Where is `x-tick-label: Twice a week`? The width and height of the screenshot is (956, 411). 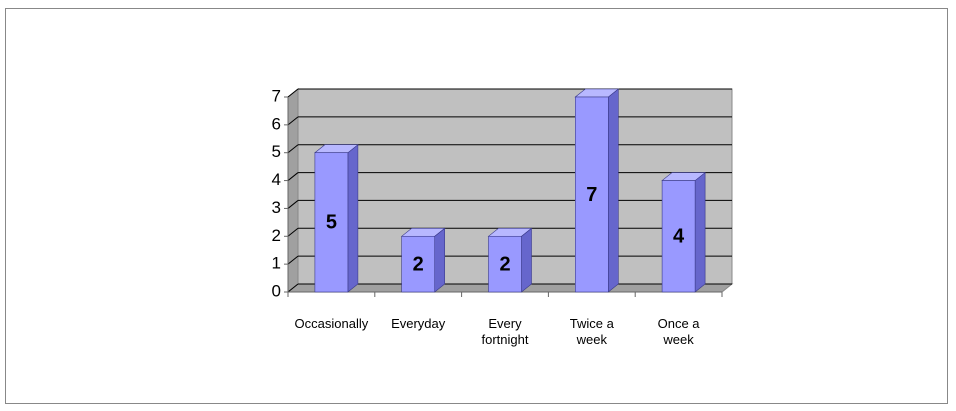 x-tick-label: Twice a week is located at coordinates (591, 331).